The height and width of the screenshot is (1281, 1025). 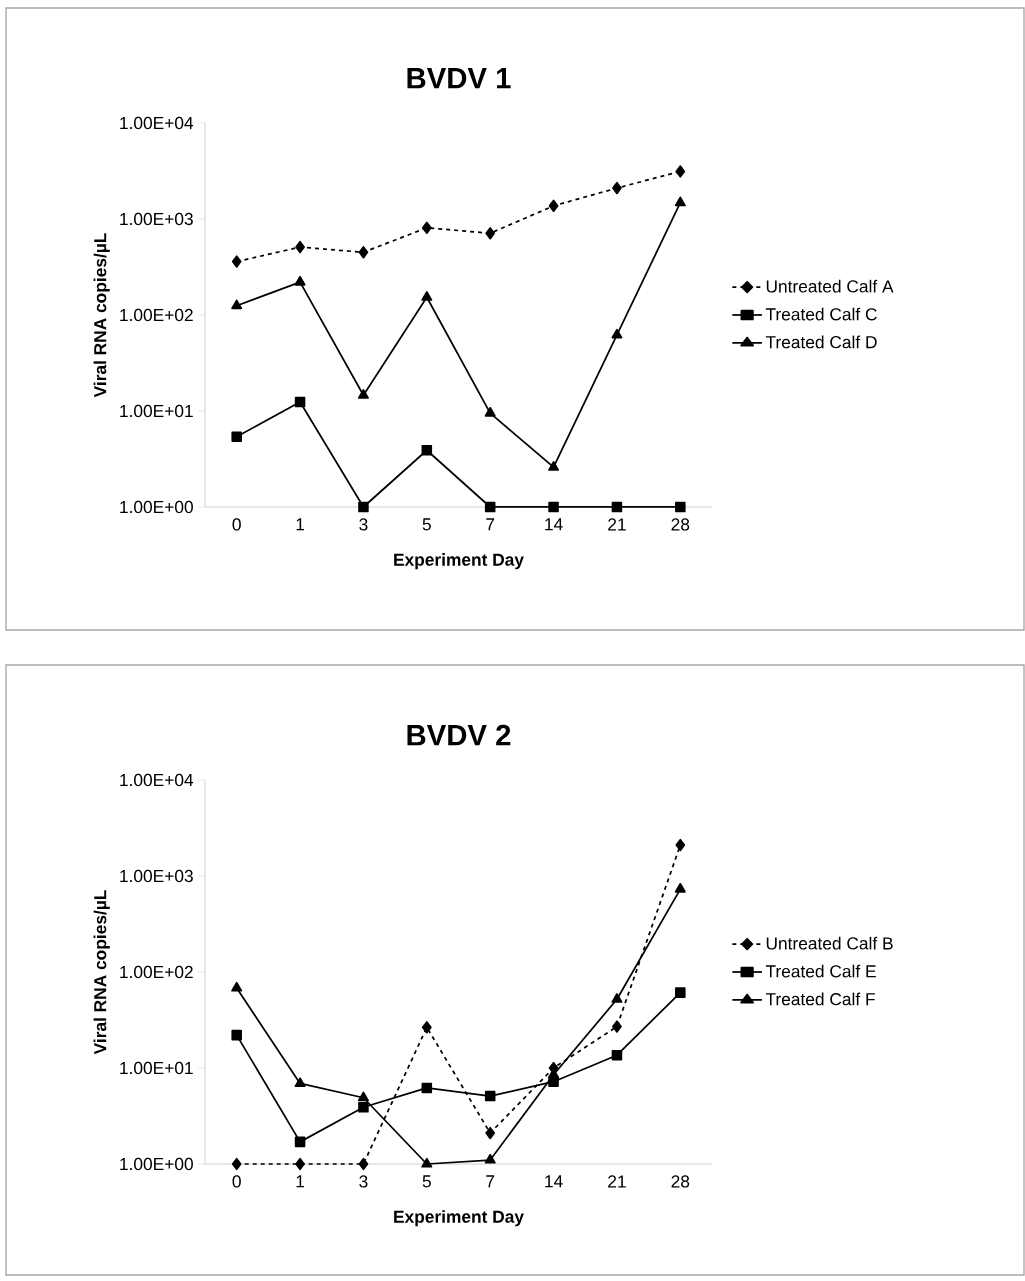 I want to click on legend-label: Untreated Calf A, so click(x=830, y=286).